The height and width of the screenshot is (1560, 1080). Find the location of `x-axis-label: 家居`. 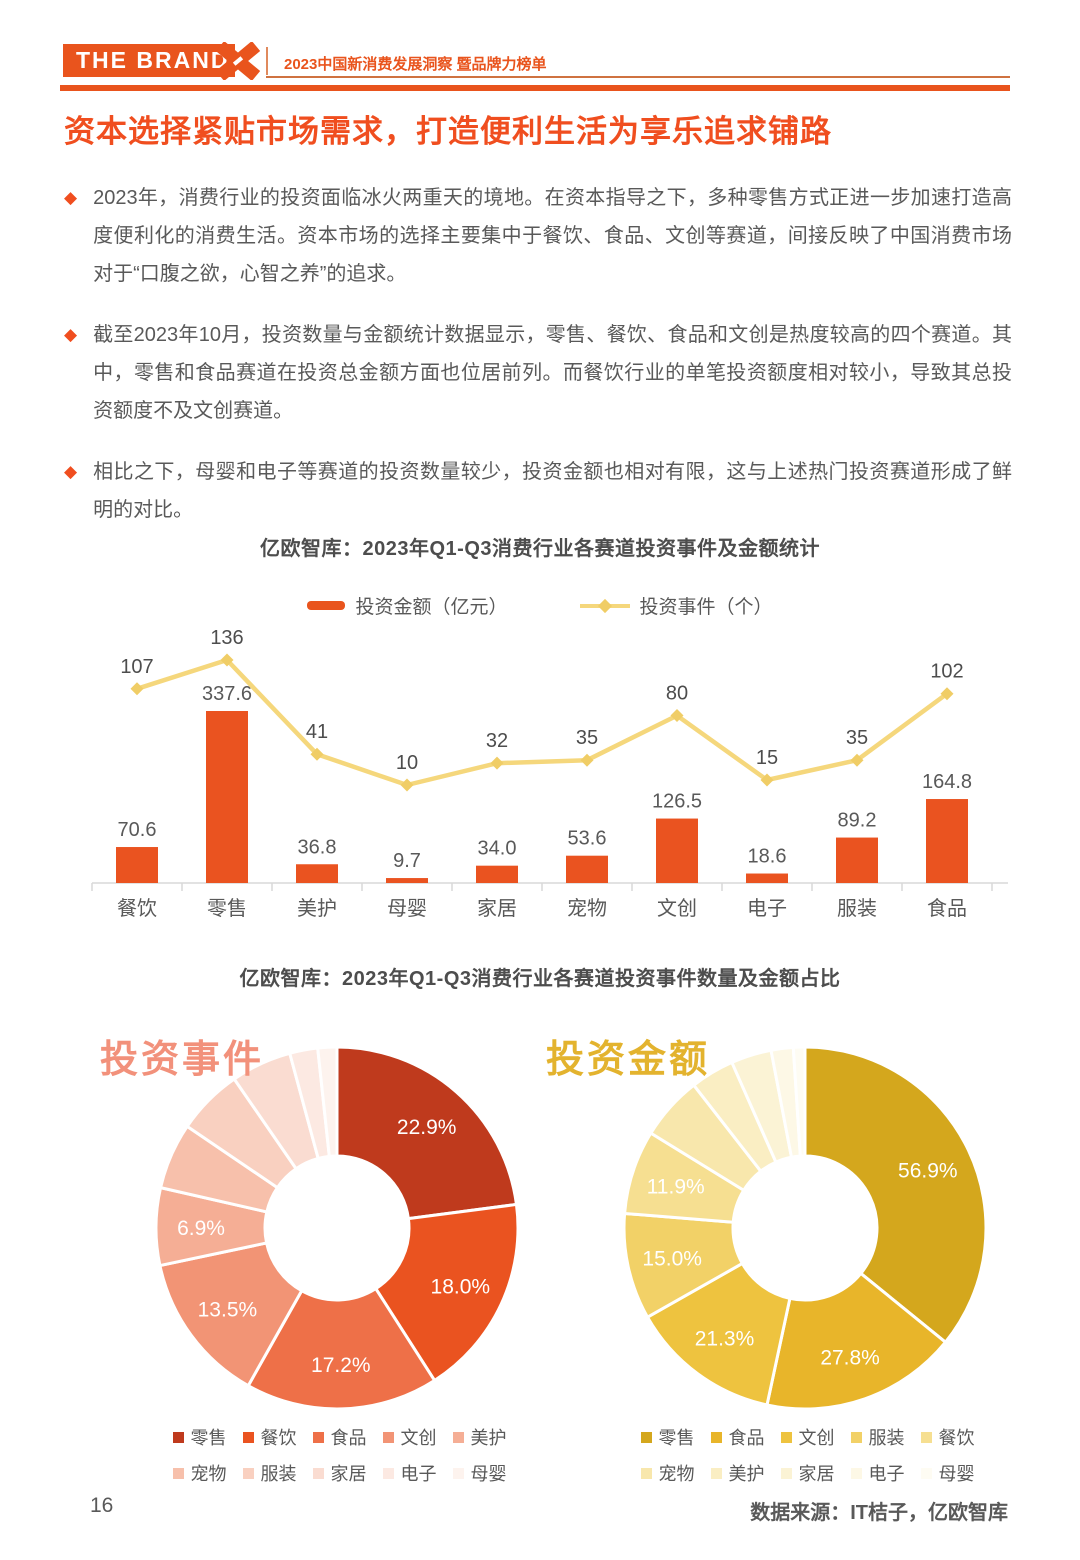

x-axis-label: 家居 is located at coordinates (497, 908).